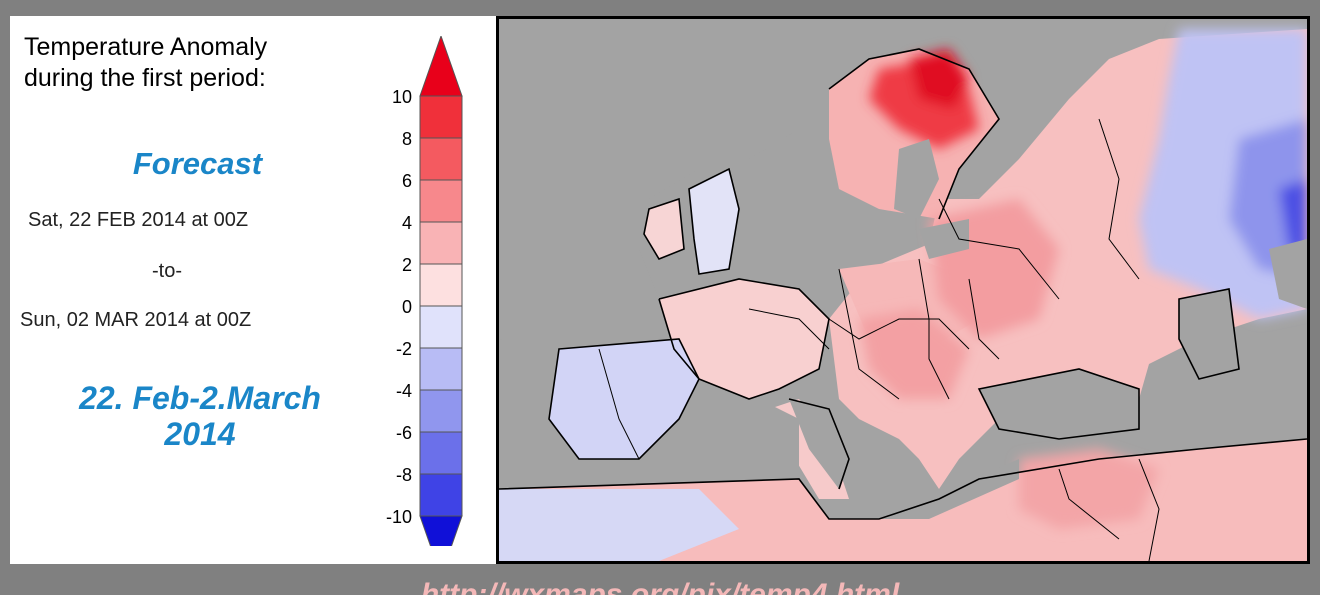  I want to click on legend-tick-label: 4, so click(407, 223).